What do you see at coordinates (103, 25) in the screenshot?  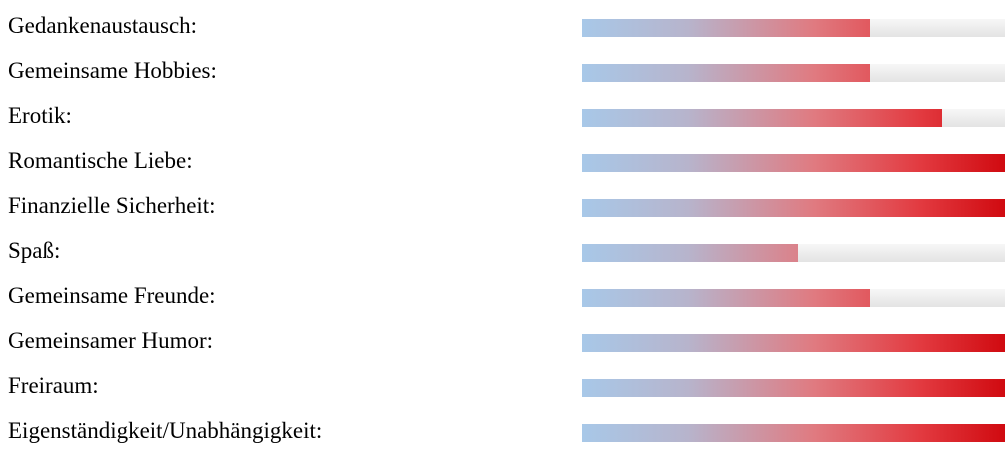 I see `category-label: Gedankenaustausch:` at bounding box center [103, 25].